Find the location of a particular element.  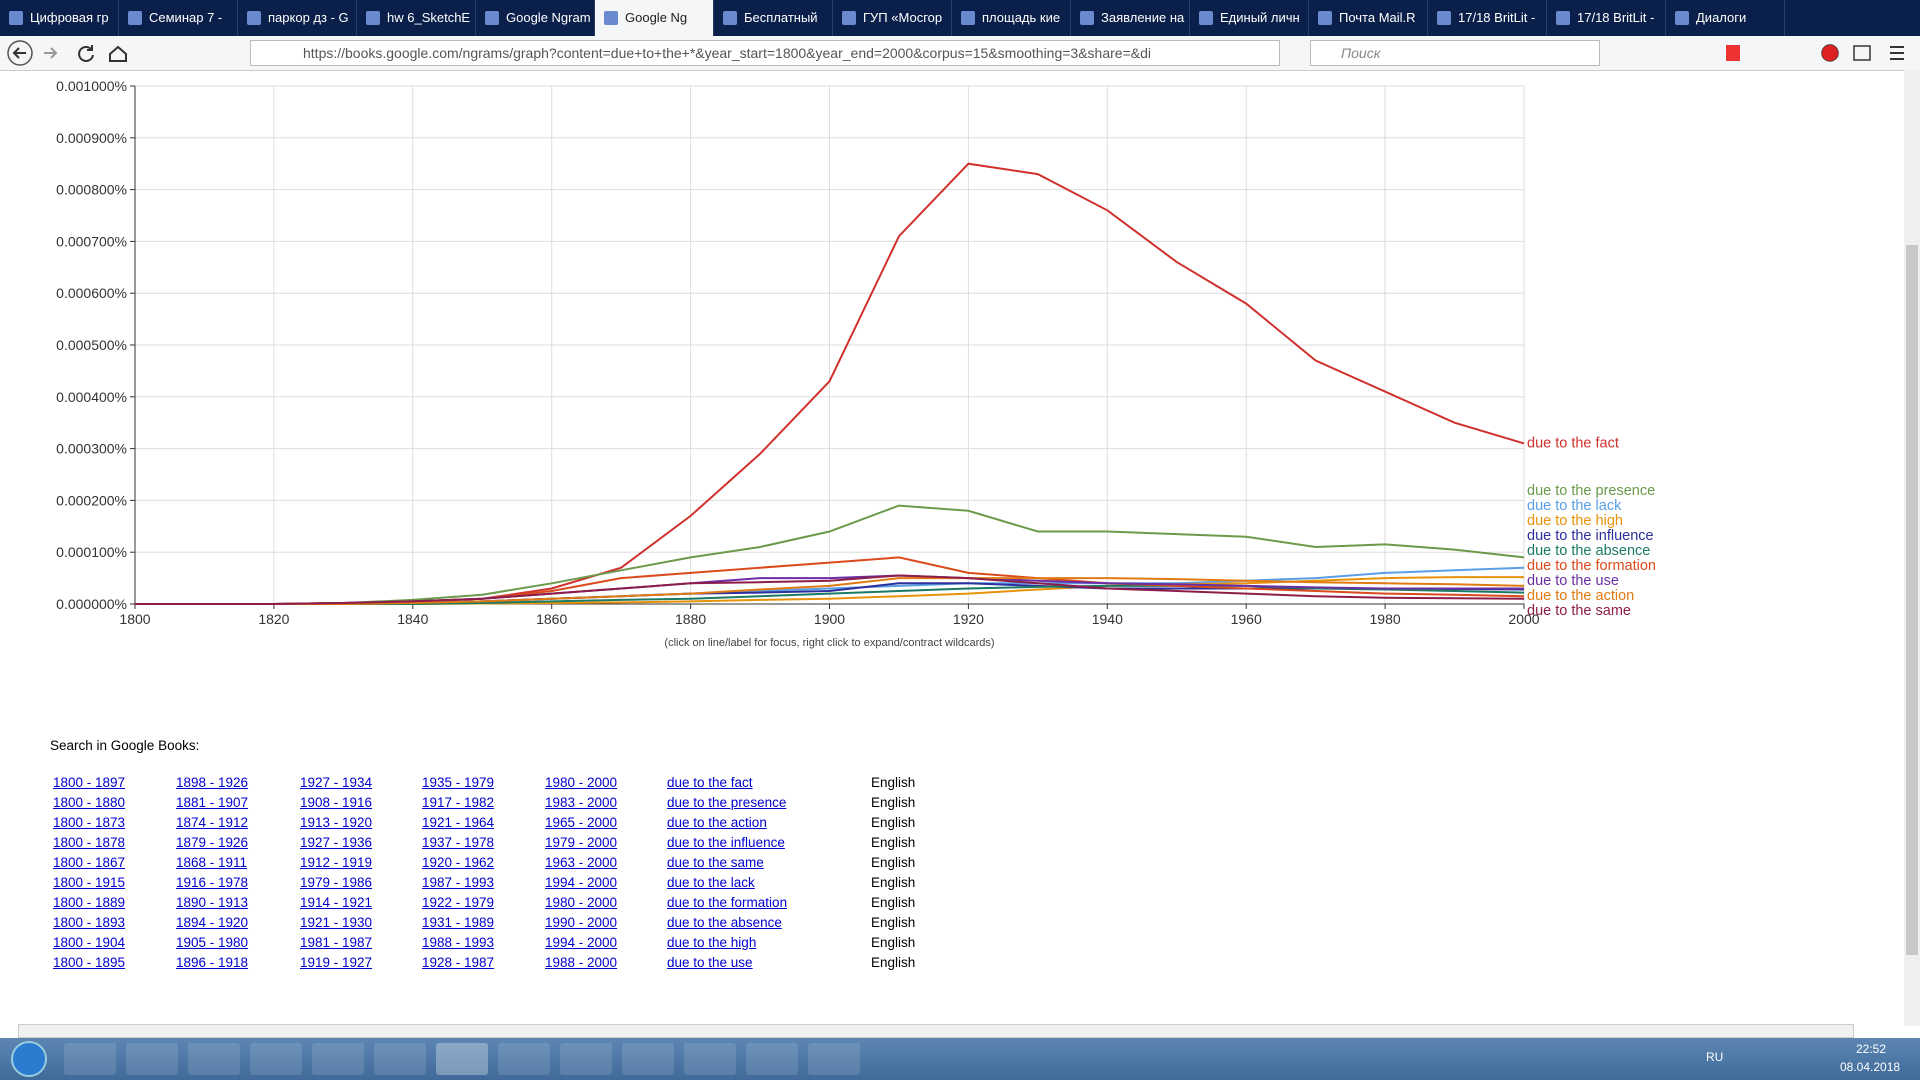

book-link: due to the formation is located at coordinates (727, 902).